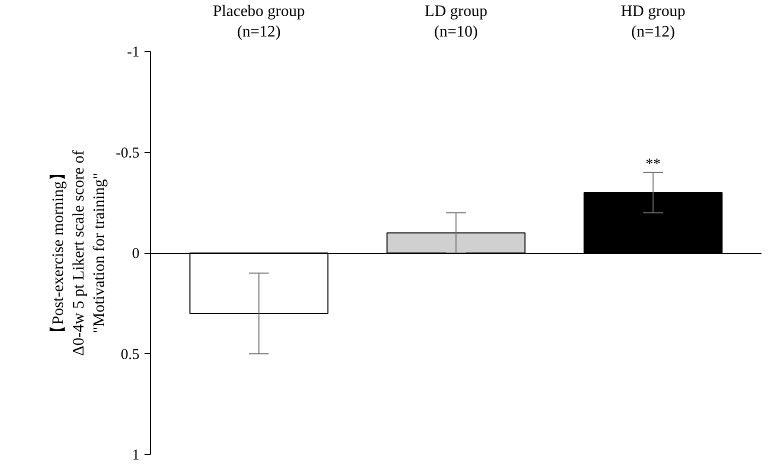 Image resolution: width=781 pixels, height=464 pixels. I want to click on y-tick-label: -1, so click(133, 52).